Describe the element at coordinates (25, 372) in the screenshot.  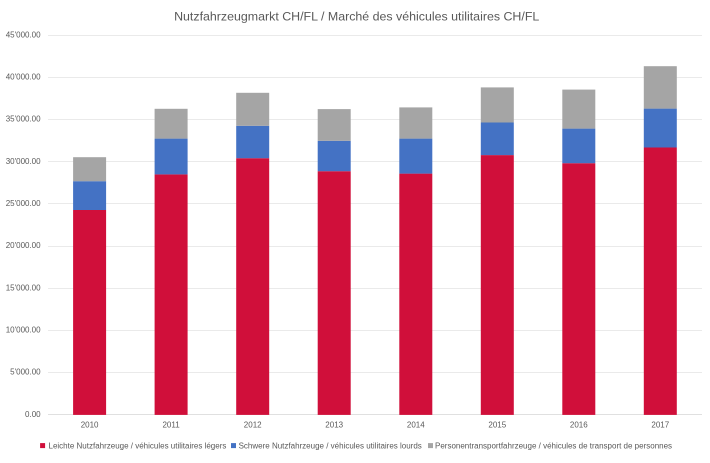
I see `svg-text: 5'000.00` at that location.